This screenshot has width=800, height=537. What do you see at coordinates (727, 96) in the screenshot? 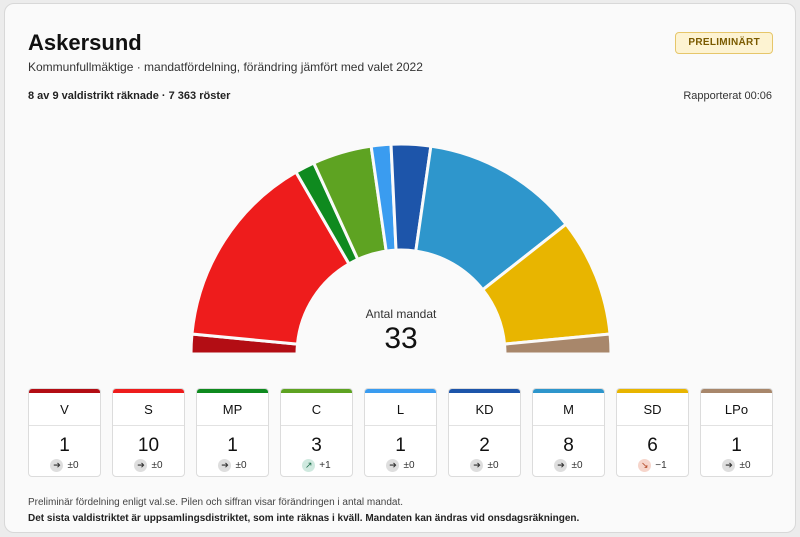
I see `reported-time: Rapporterat 00:06` at bounding box center [727, 96].